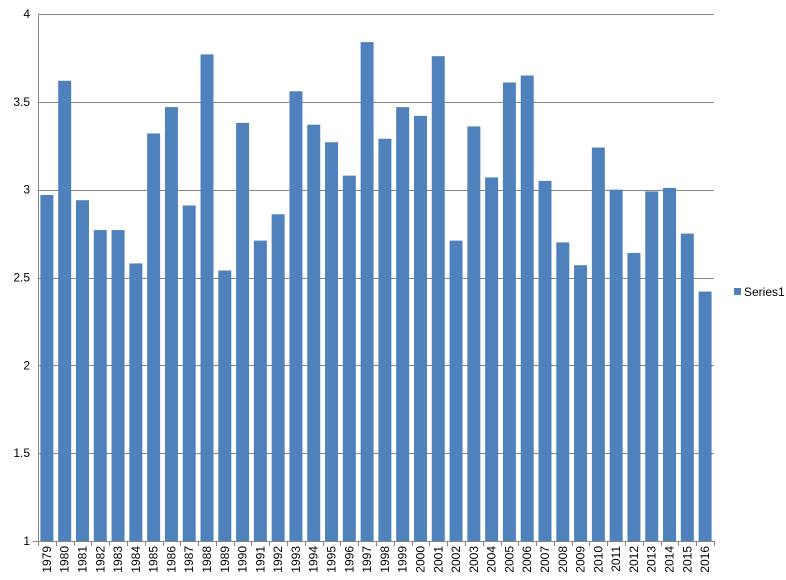 The height and width of the screenshot is (580, 786). What do you see at coordinates (385, 559) in the screenshot?
I see `x-tick-label: 1998` at bounding box center [385, 559].